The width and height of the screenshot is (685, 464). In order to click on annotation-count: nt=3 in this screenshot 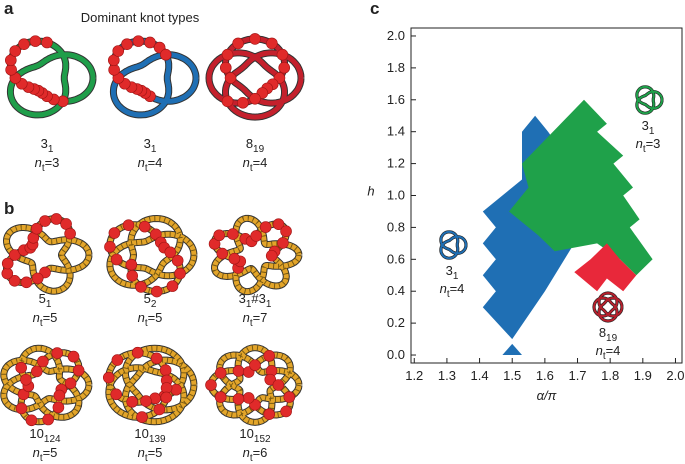, I will do `click(648, 145)`.